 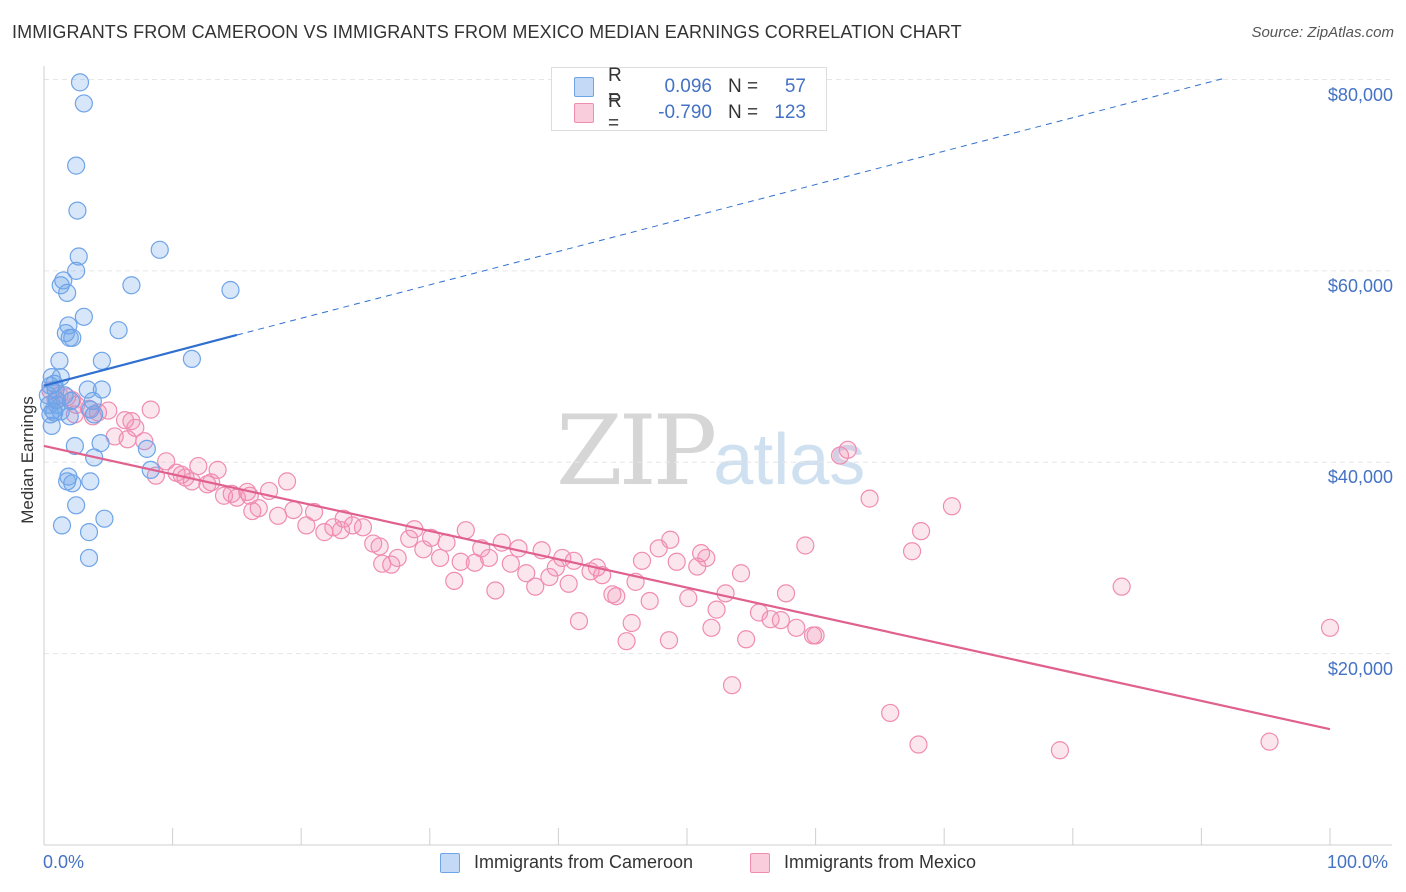 I want to click on mexico-swatch, so click(x=584, y=113).